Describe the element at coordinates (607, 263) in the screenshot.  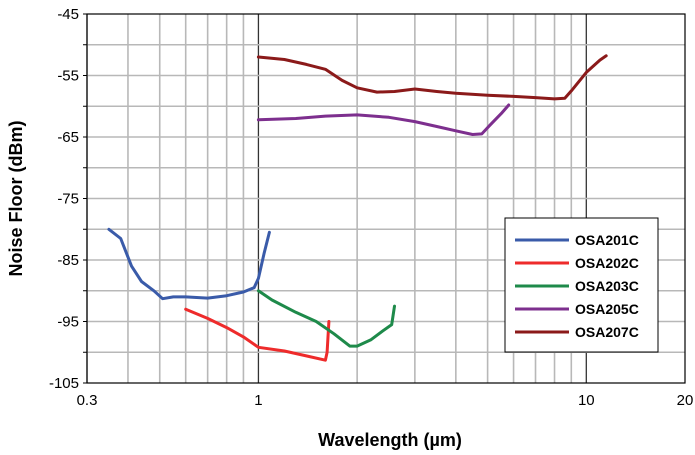
I see `legend-entry: OSA202C` at that location.